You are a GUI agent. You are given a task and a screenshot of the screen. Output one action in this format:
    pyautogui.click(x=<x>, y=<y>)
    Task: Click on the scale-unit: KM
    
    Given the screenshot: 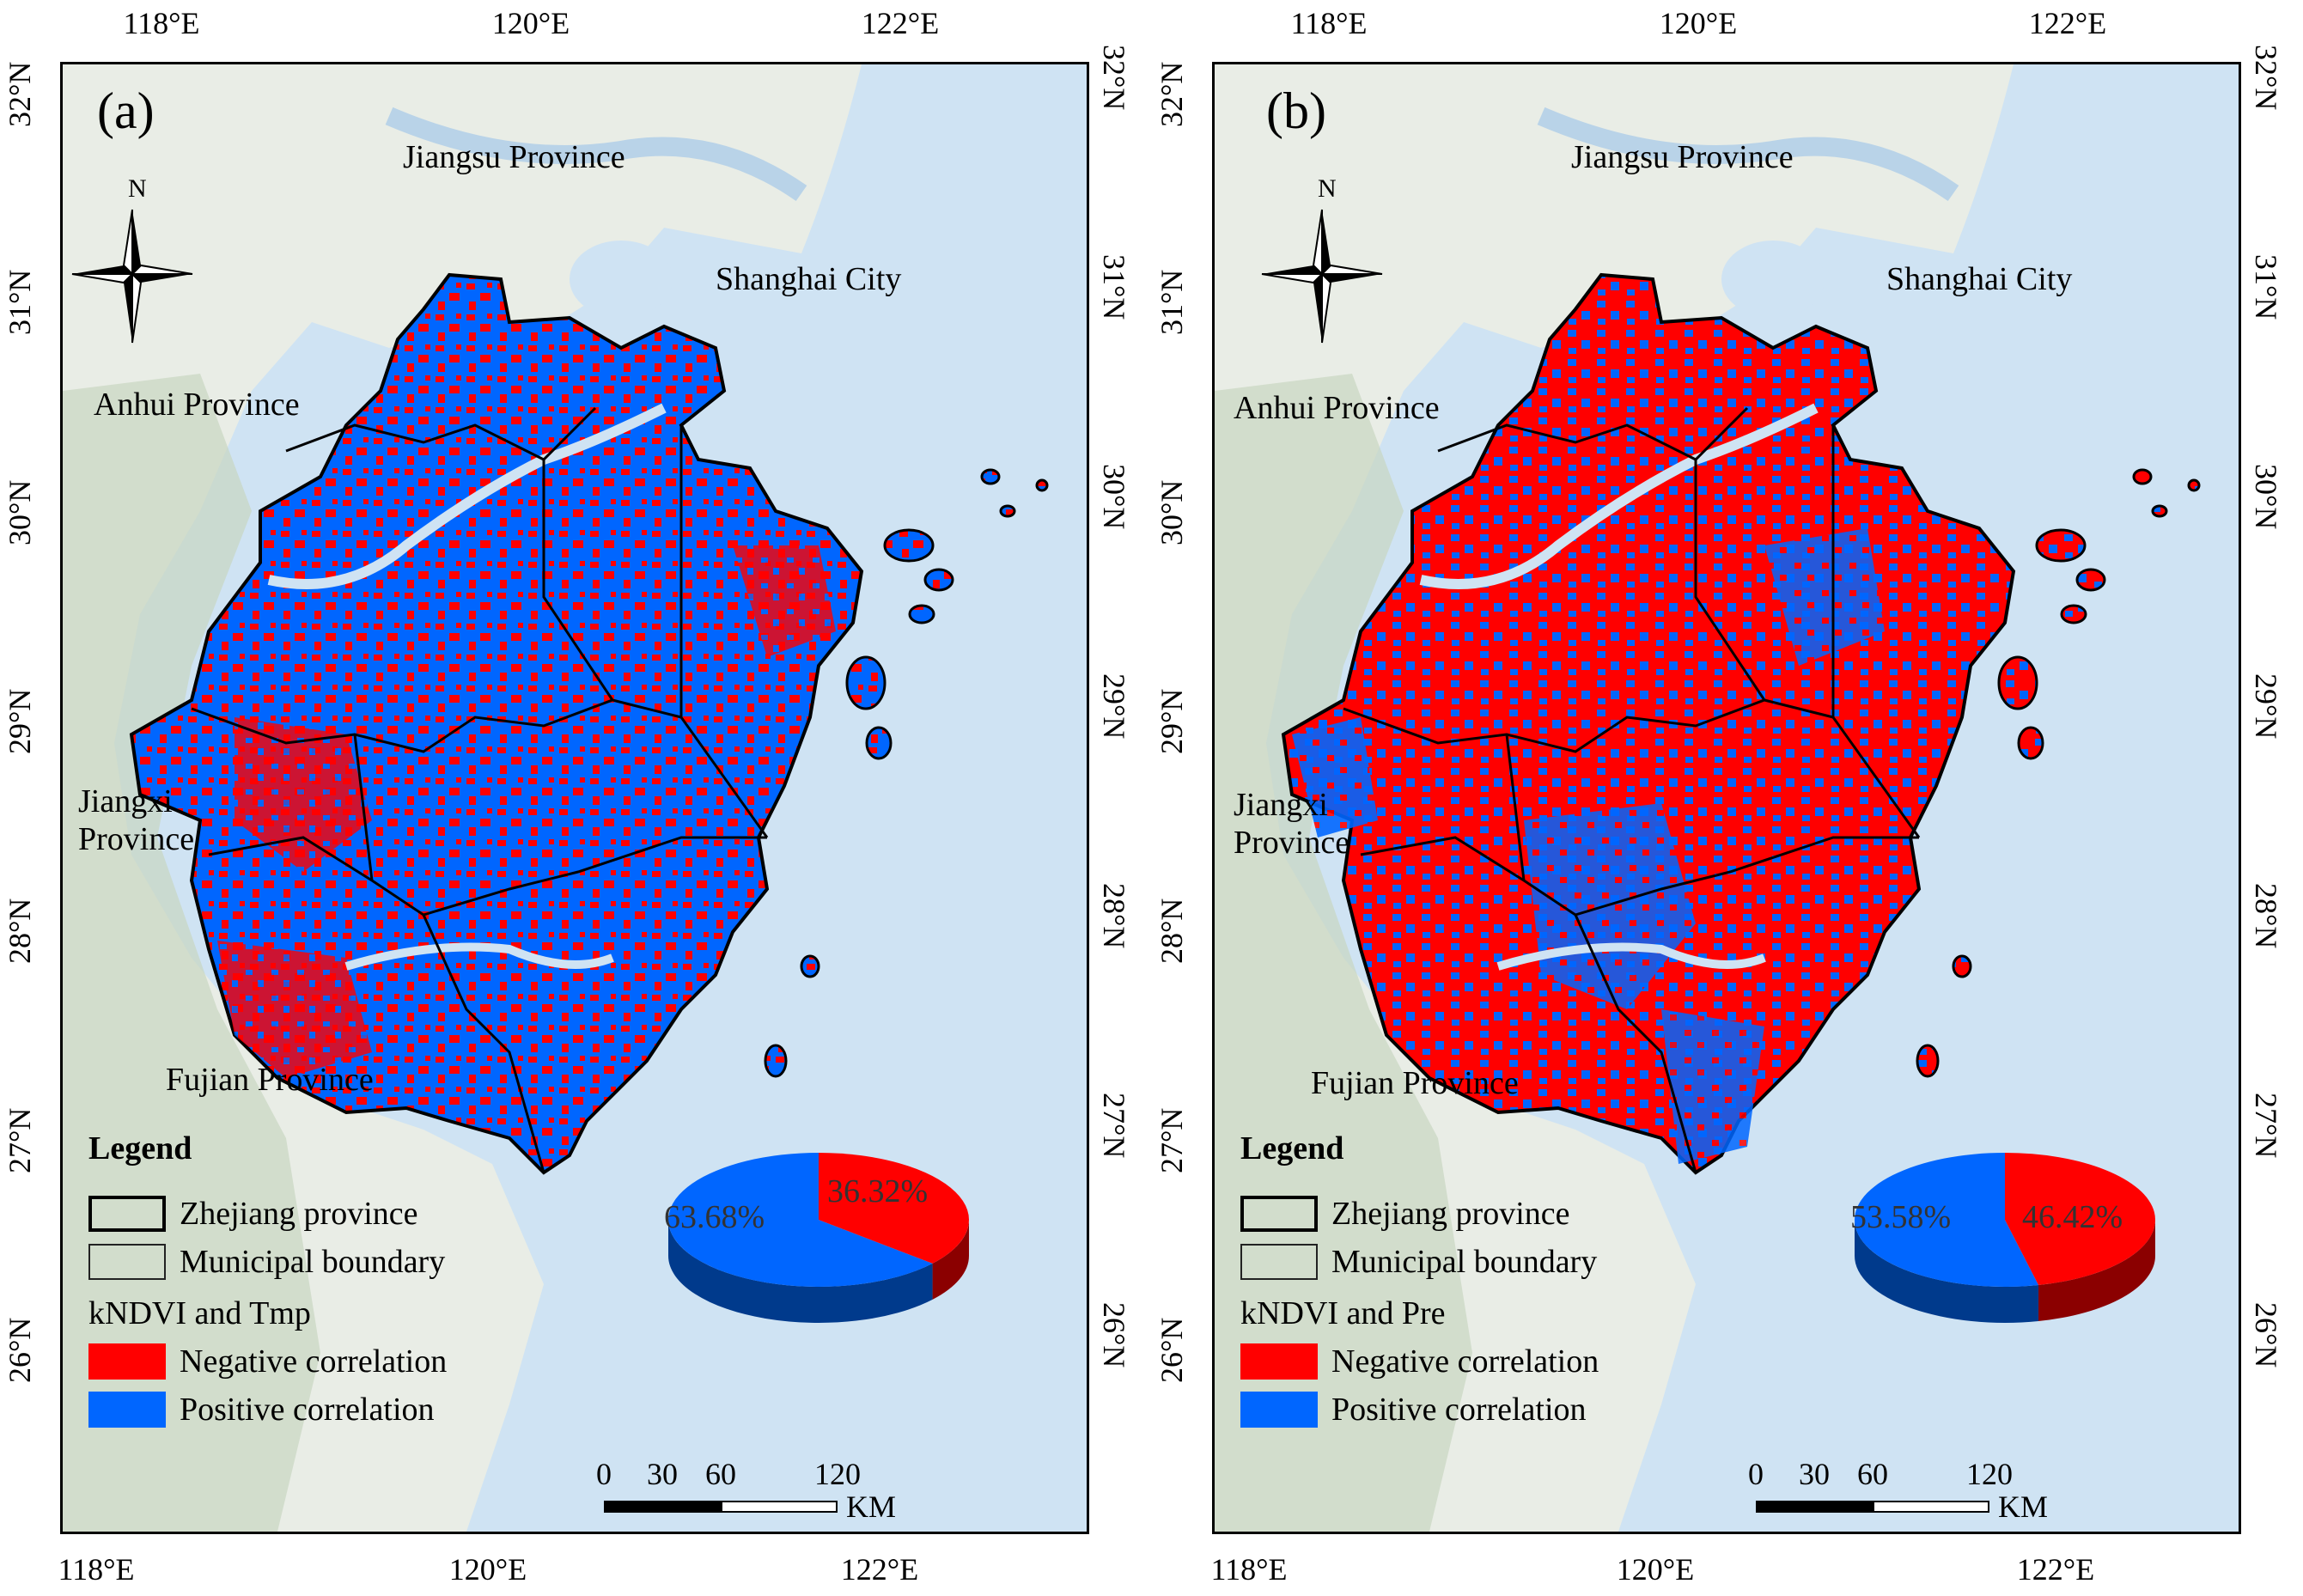 What is the action you would take?
    pyautogui.click(x=2023, y=1506)
    